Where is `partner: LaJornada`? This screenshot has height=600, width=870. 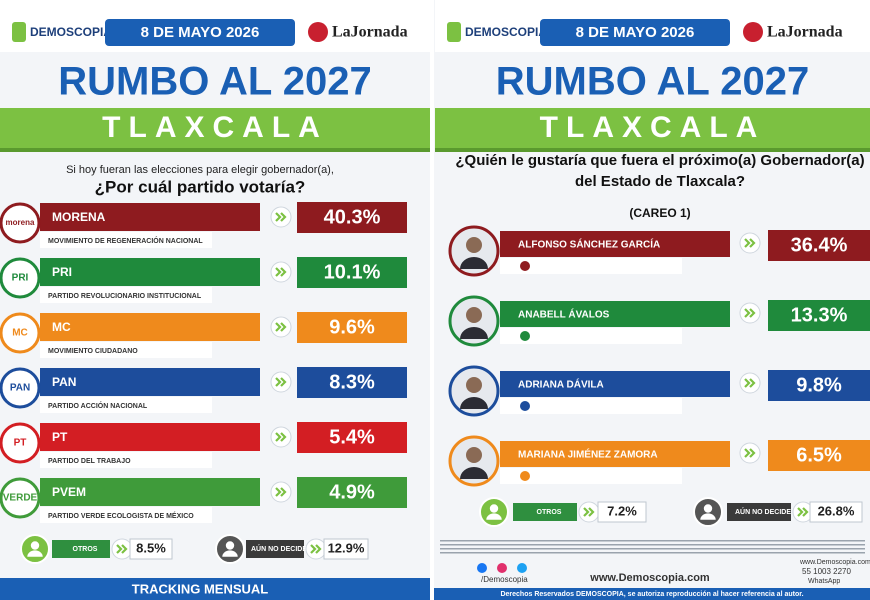 partner: LaJornada is located at coordinates (370, 32).